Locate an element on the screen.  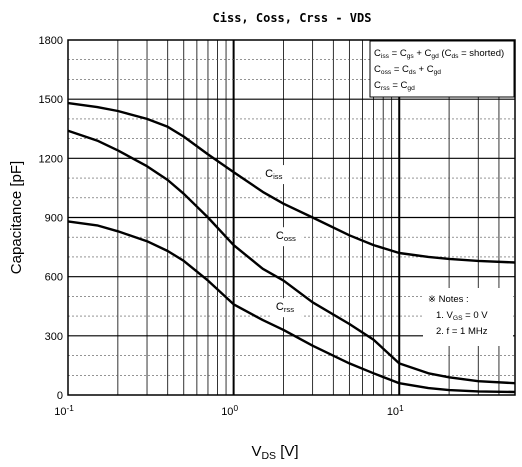
notes-background is located at coordinates (468, 317).